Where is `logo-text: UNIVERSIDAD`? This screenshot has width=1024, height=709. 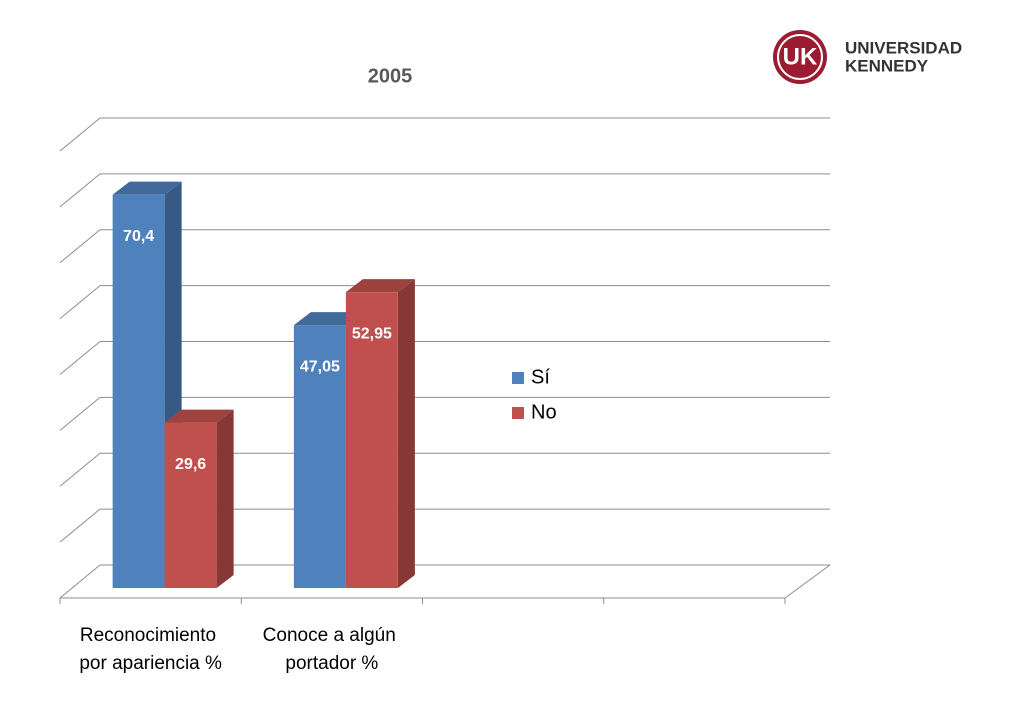
logo-text: UNIVERSIDAD is located at coordinates (903, 47).